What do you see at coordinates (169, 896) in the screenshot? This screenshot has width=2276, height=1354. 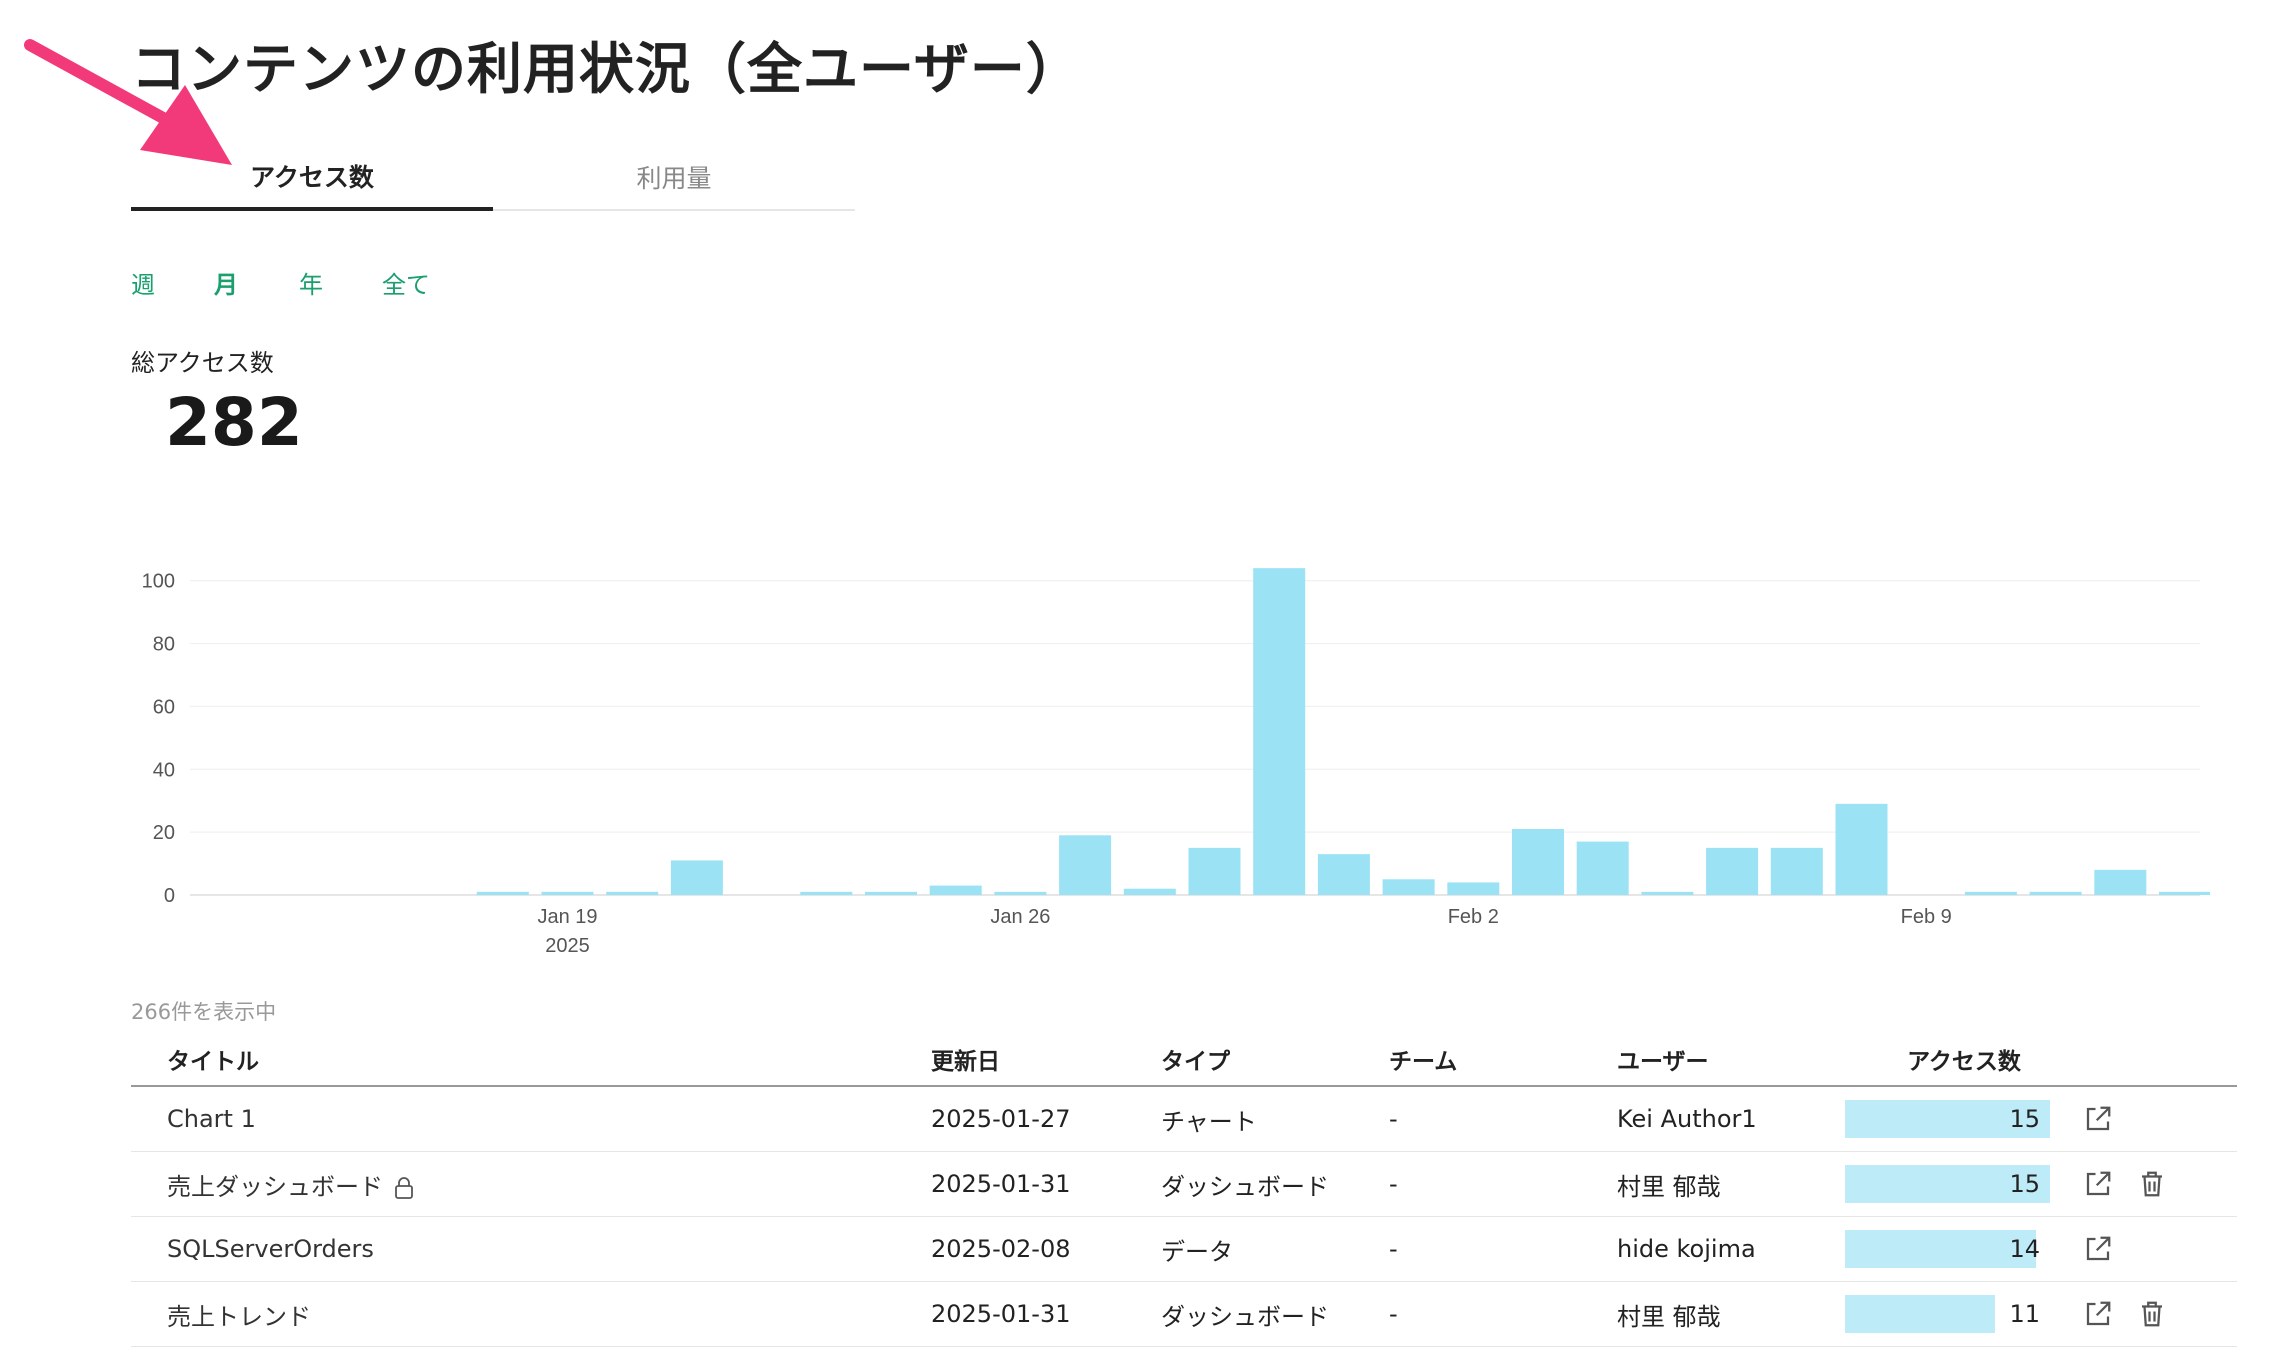 I see `y-tick-label: 0` at bounding box center [169, 896].